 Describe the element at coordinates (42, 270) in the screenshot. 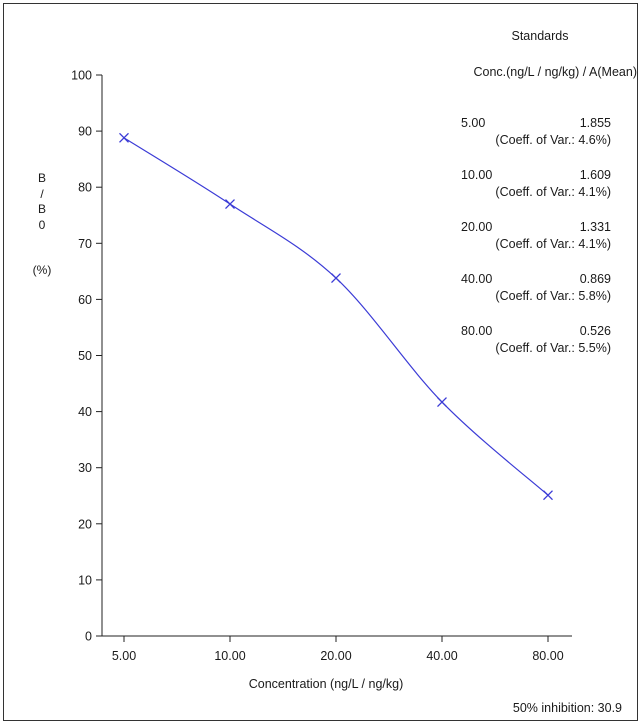

I see `y-axis-label-part: (%)` at that location.